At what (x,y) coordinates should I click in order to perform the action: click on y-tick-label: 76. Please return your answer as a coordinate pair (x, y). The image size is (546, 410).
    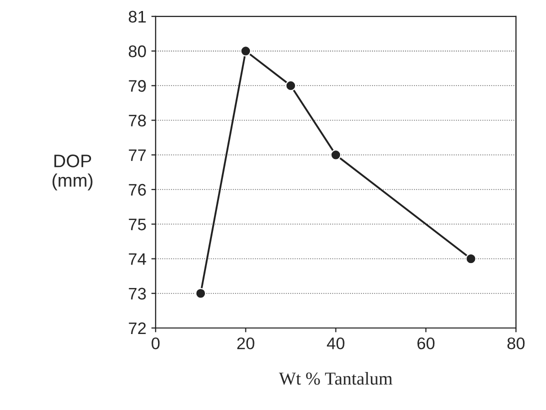
    Looking at the image, I should click on (137, 190).